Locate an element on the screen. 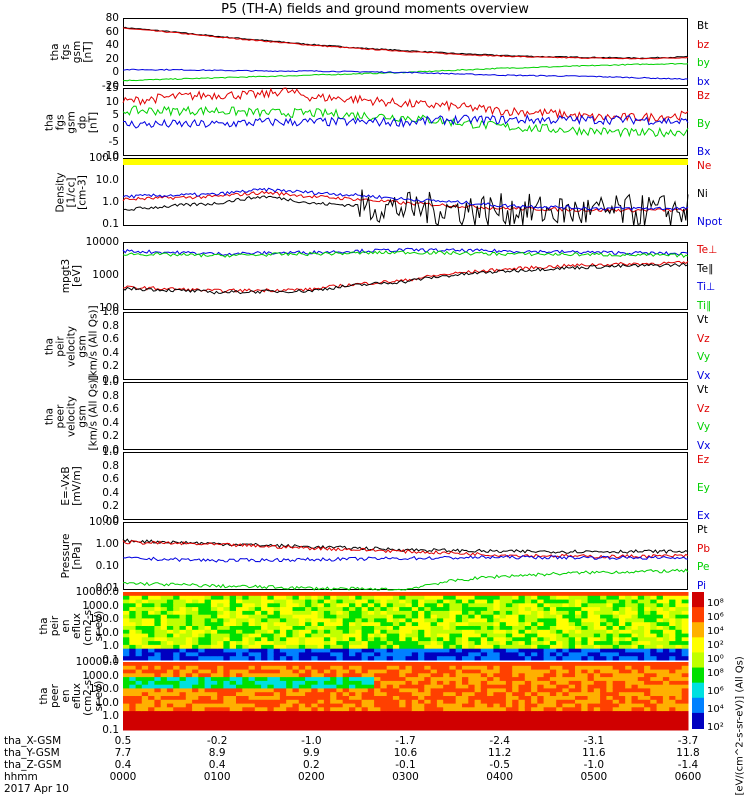 The image size is (750, 800). colorbar-tick: 10⁶ is located at coordinates (715, 691).